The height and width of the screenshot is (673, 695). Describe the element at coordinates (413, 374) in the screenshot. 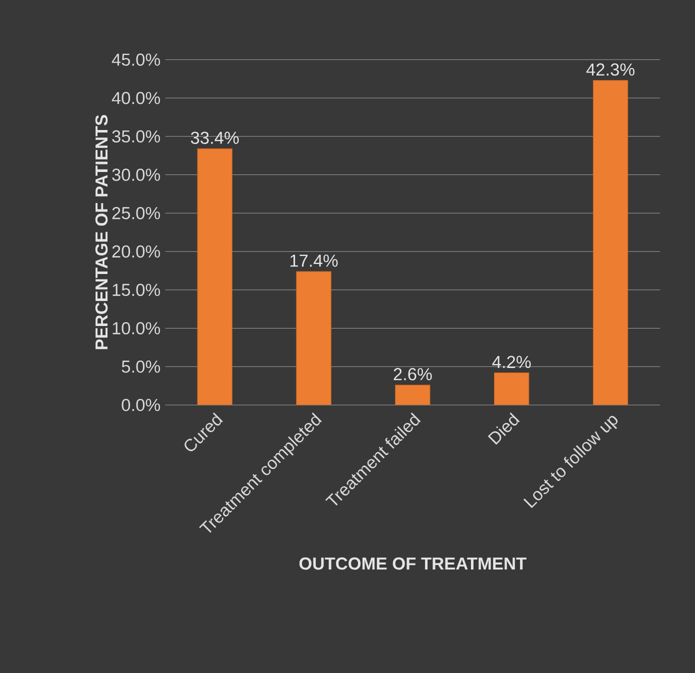

I see `data-label: 2.6%` at that location.